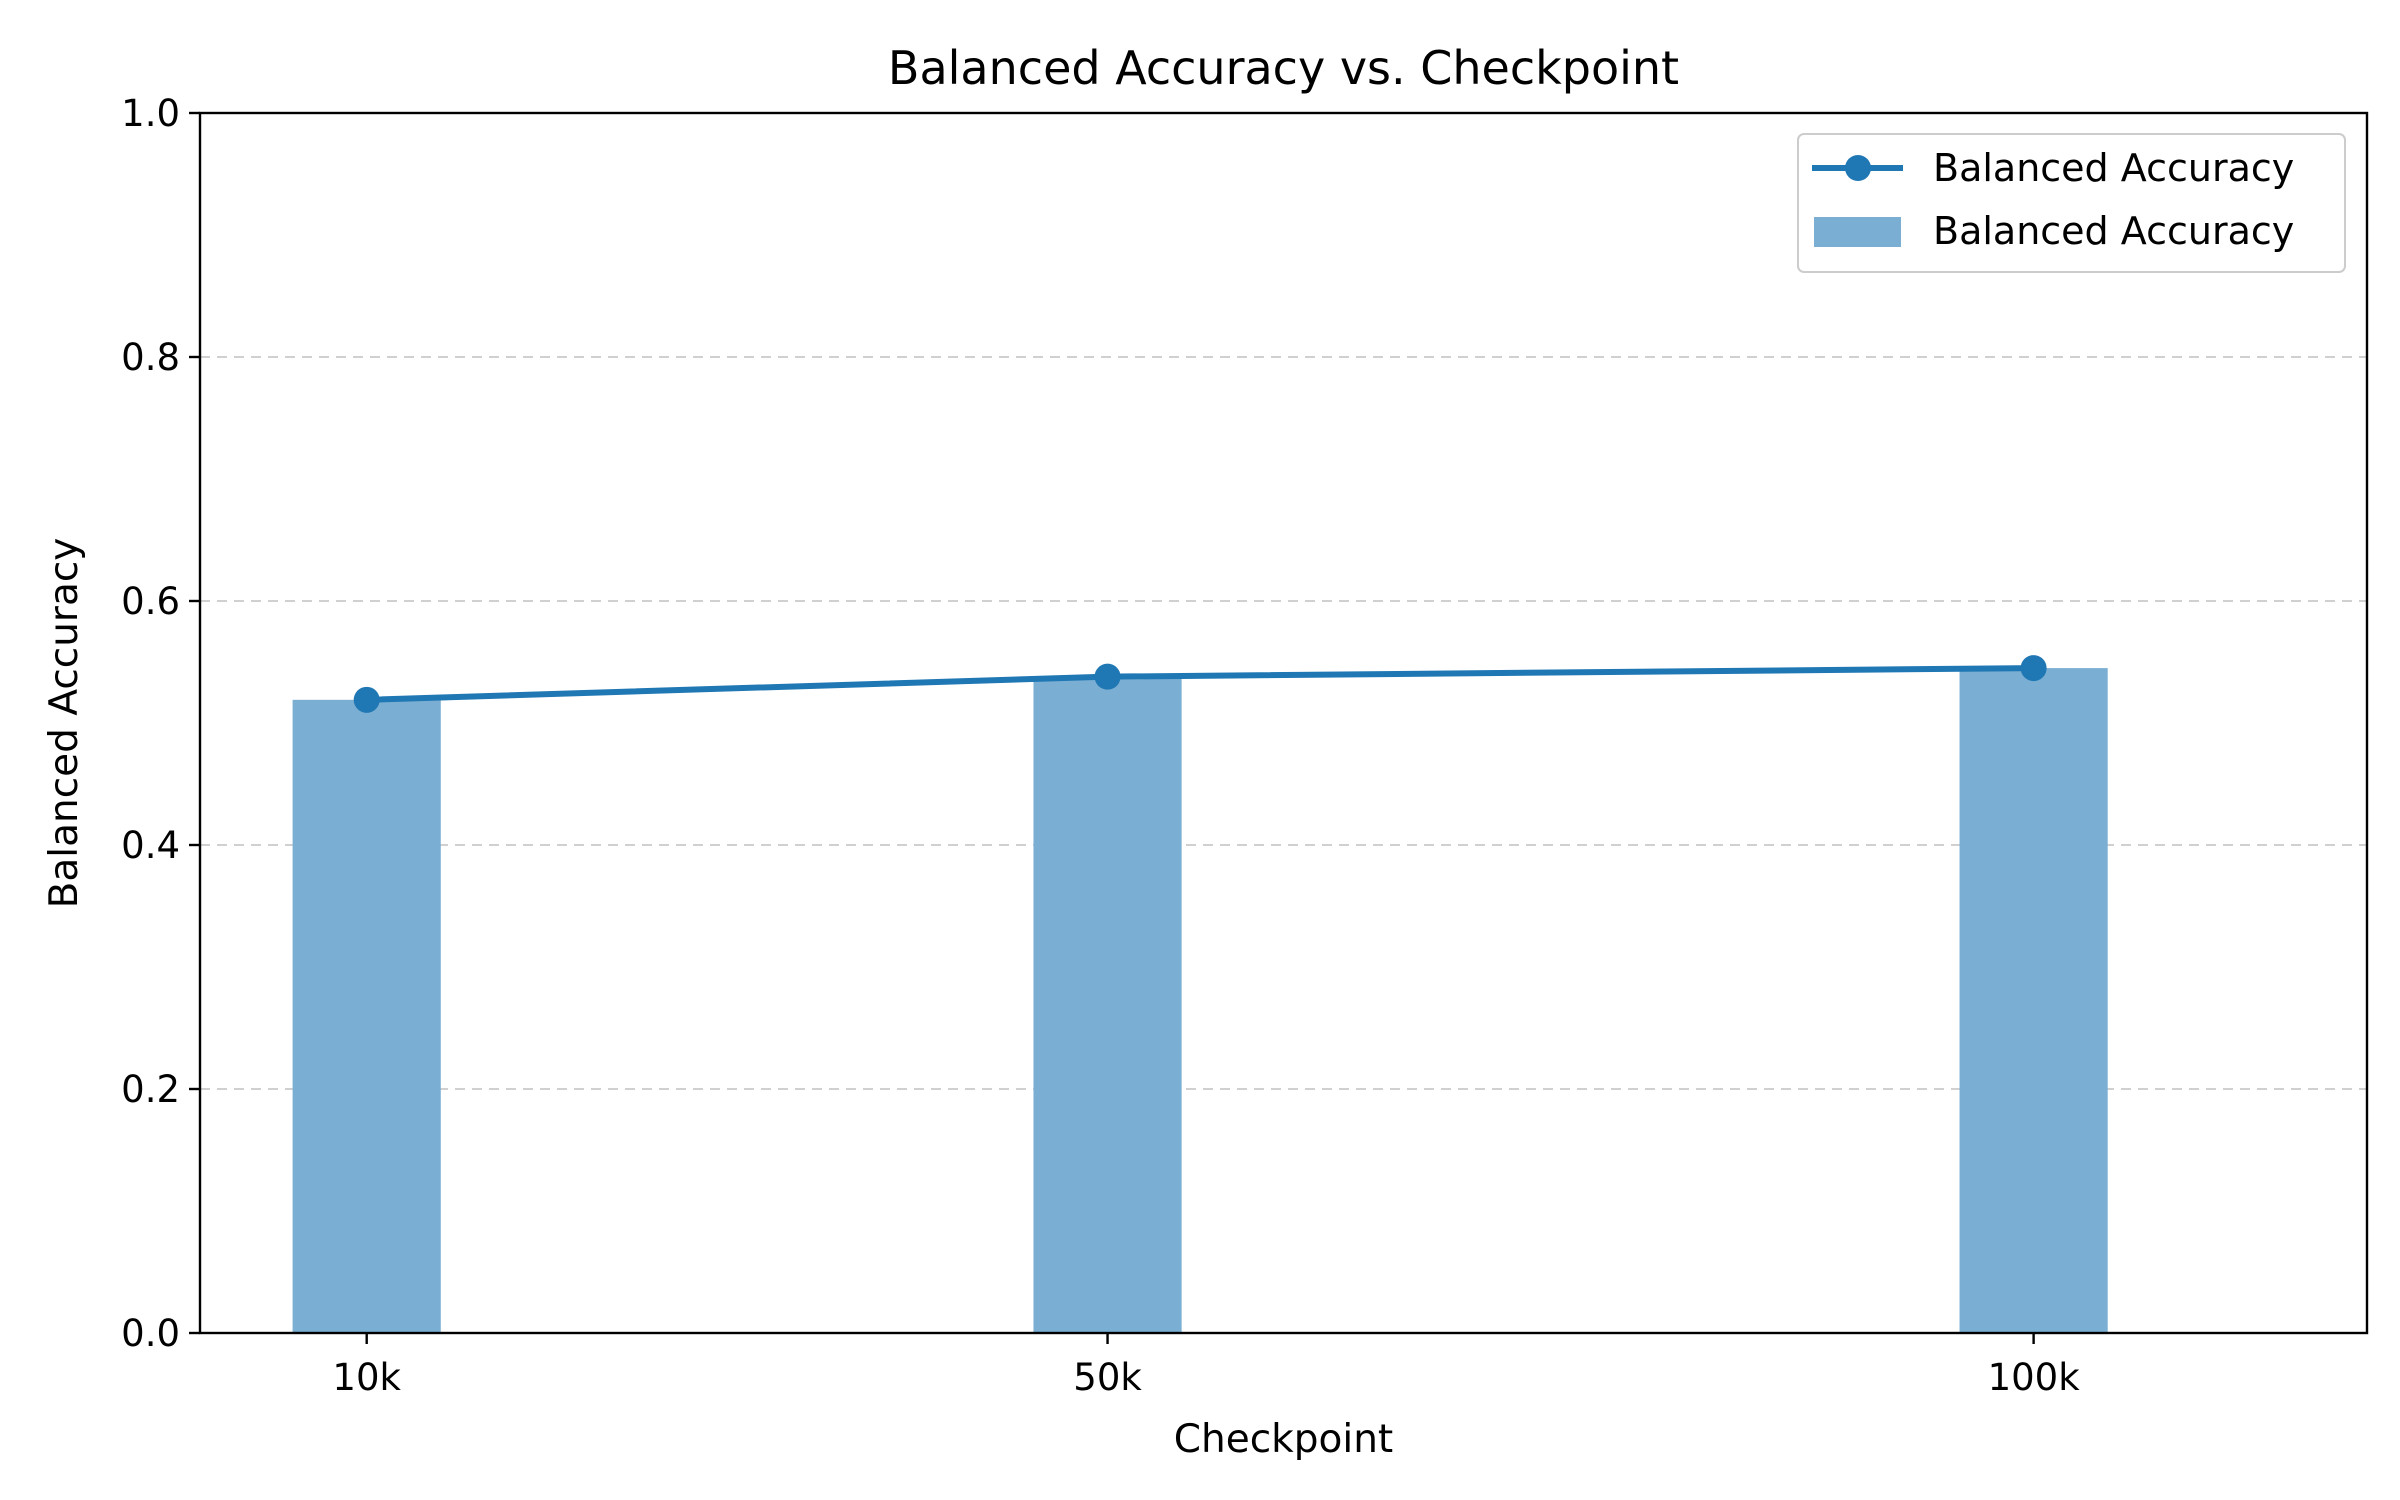  Describe the element at coordinates (150, 1089) in the screenshot. I see `y-tick-label: 0.2` at that location.